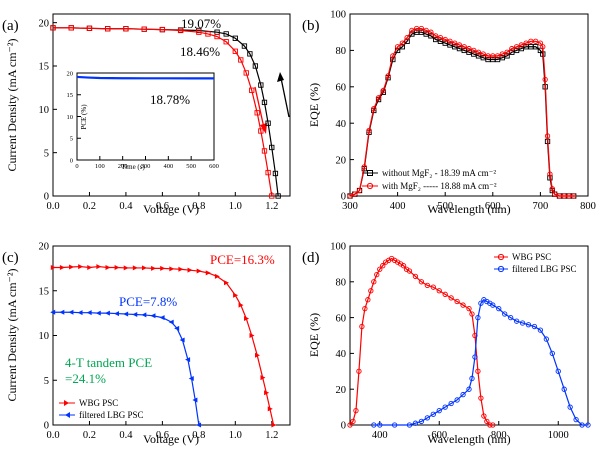 This screenshot has height=467, width=600. Describe the element at coordinates (89, 435) in the screenshot. I see `panel-c-xtick-label: 0.2` at that location.